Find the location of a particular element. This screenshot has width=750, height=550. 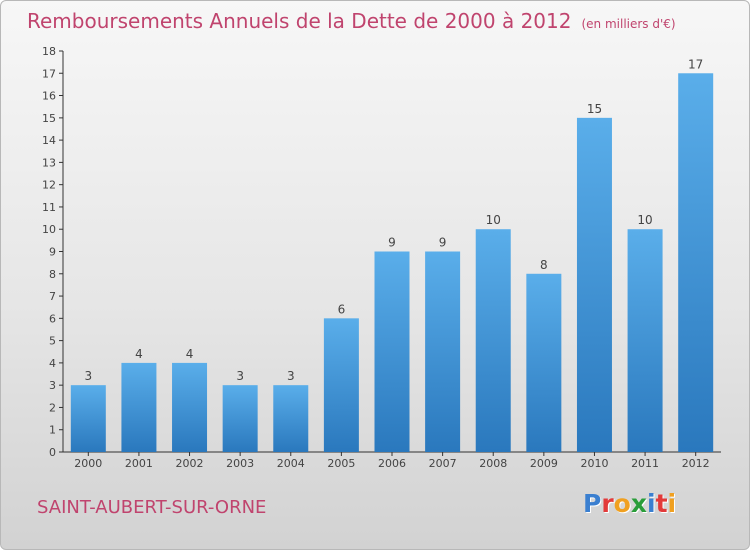

x-tick-label: 2003 is located at coordinates (240, 463).